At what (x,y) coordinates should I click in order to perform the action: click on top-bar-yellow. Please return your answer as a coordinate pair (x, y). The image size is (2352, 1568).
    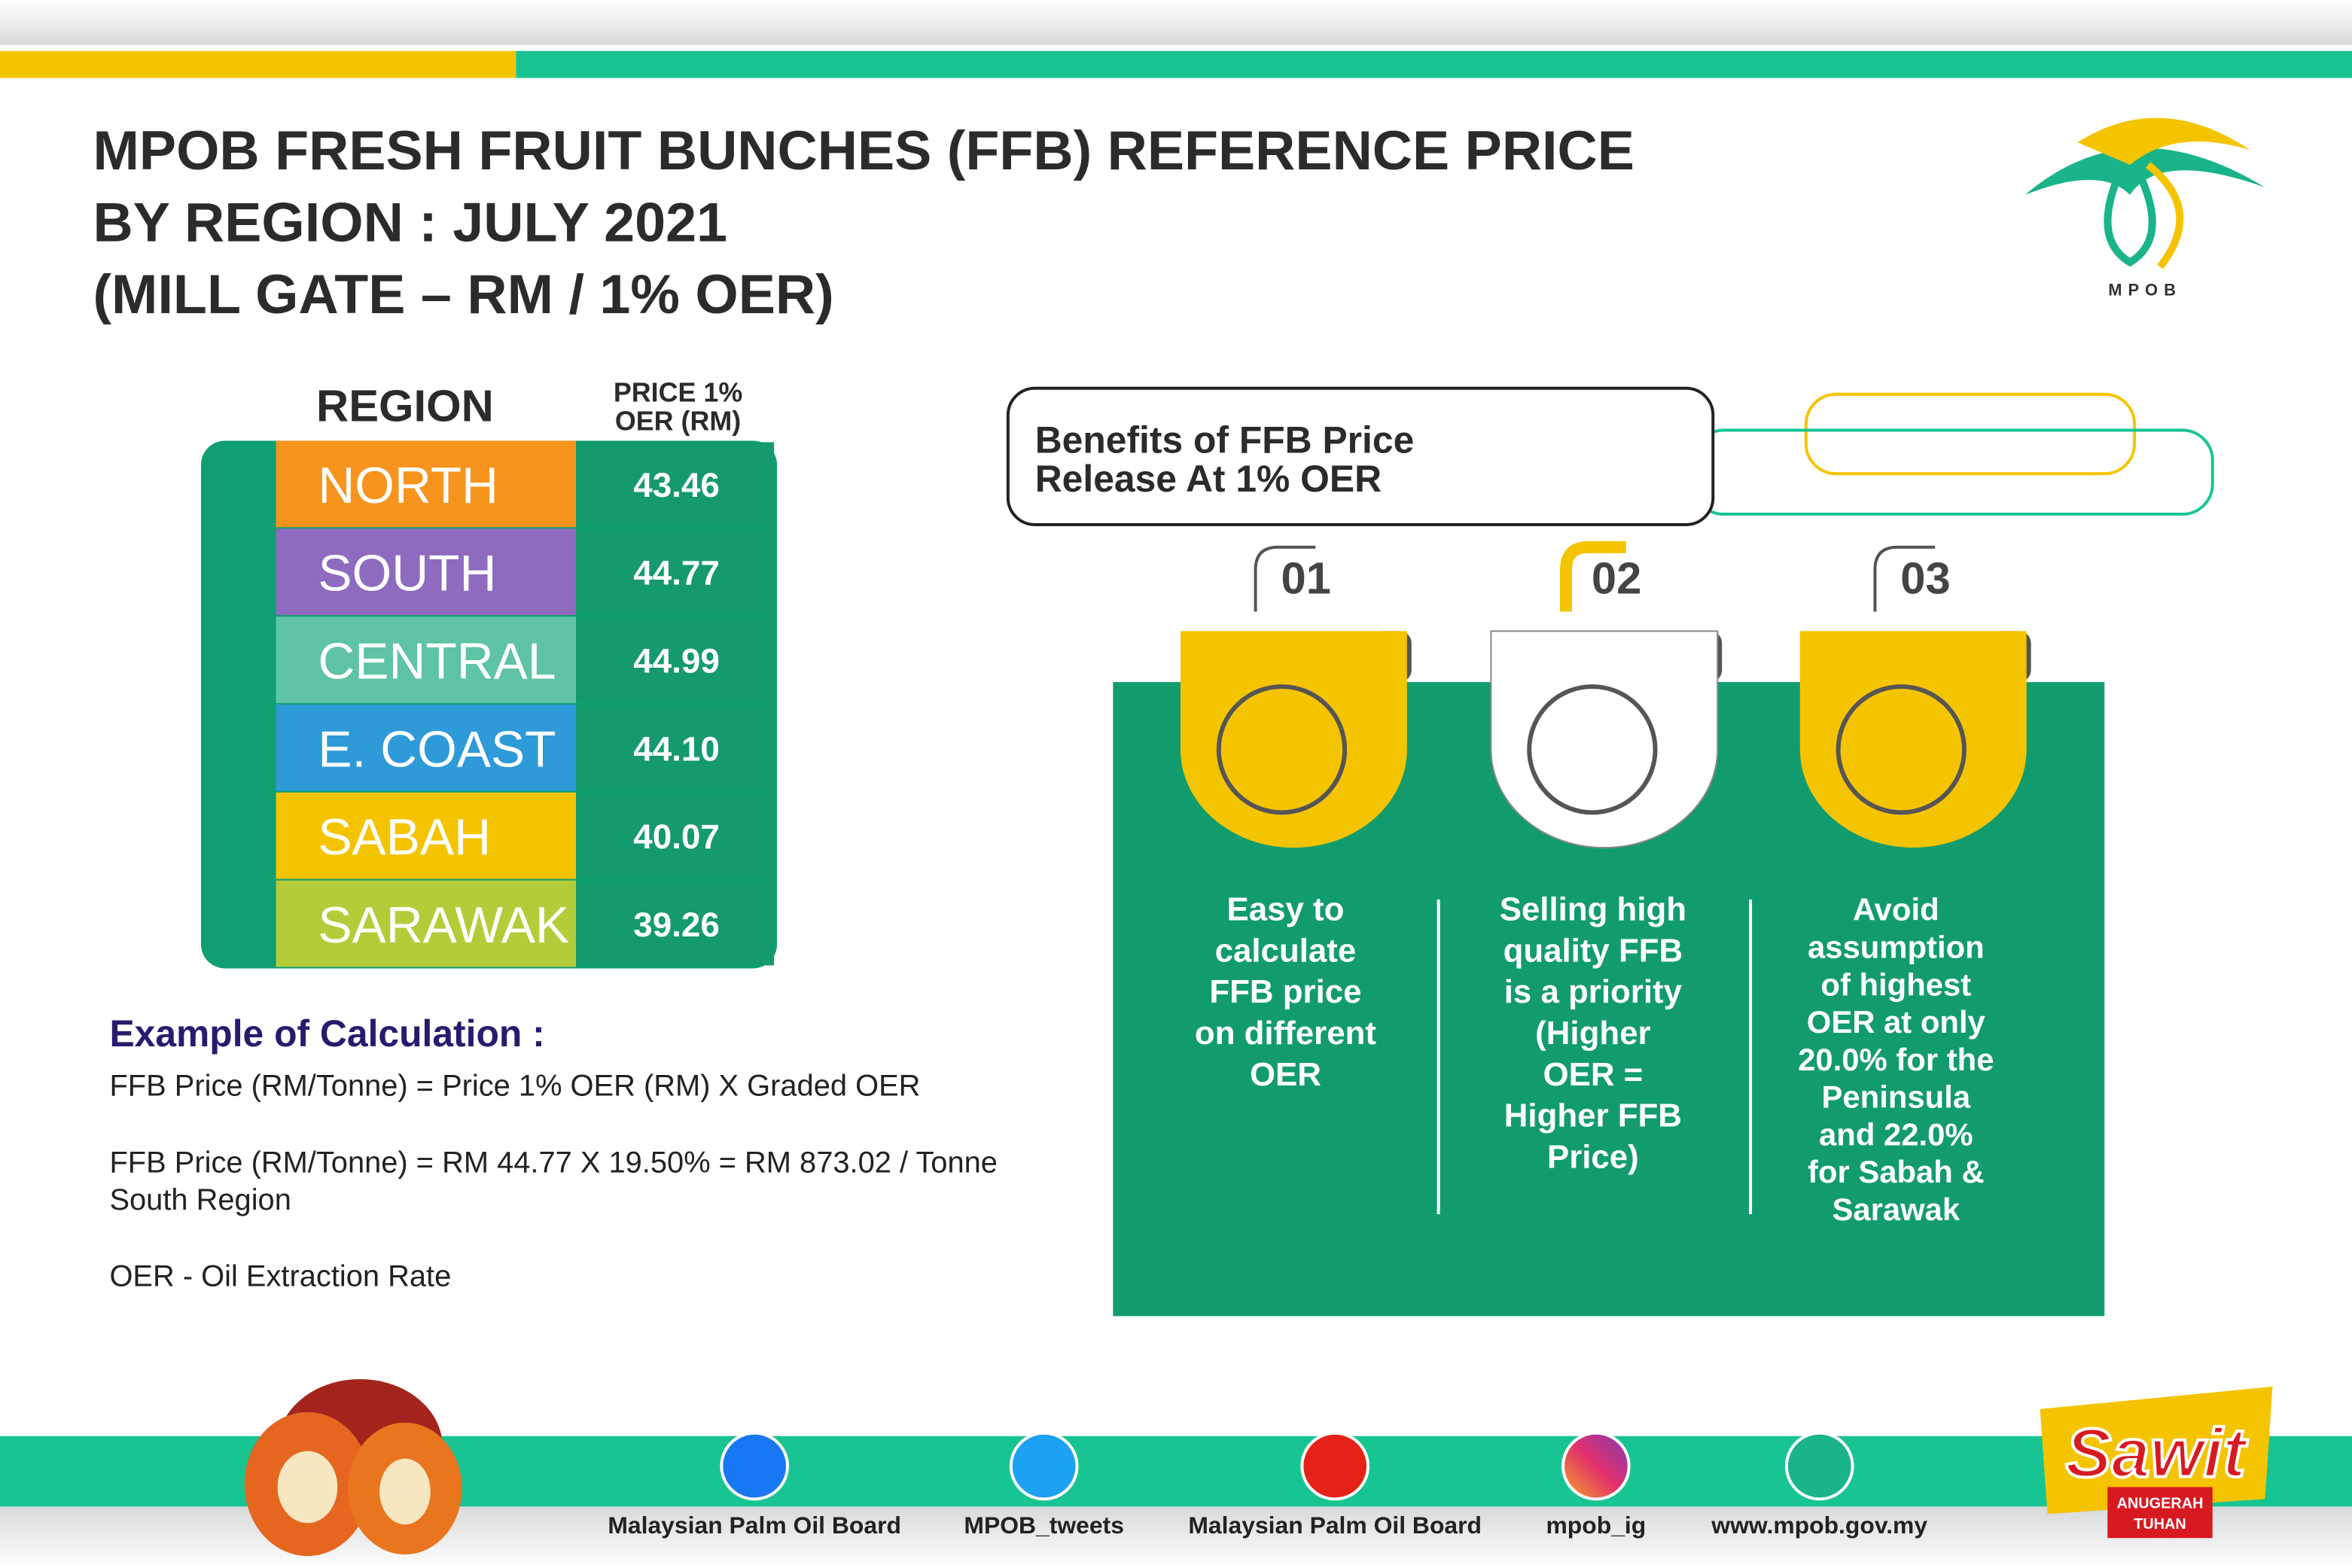
    Looking at the image, I should click on (258, 64).